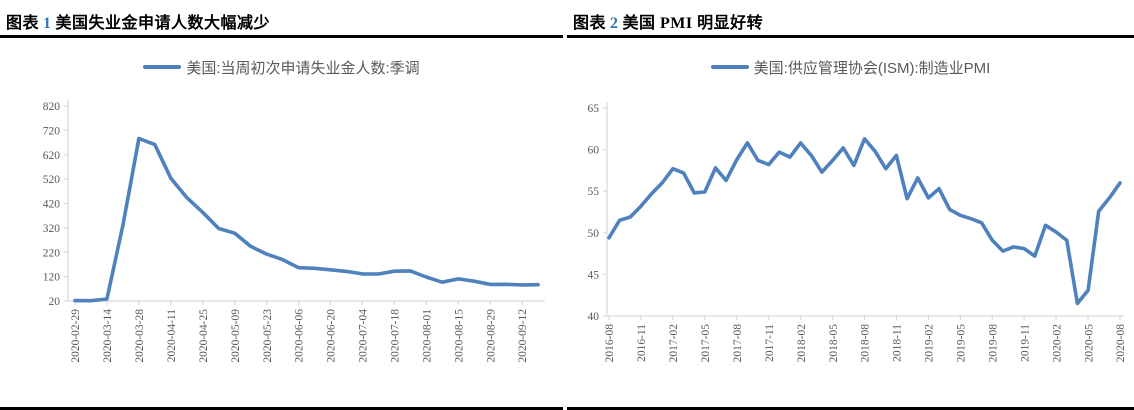 The image size is (1134, 410). Describe the element at coordinates (281, 19) in the screenshot. I see `figure-1-title: 图表 1 美国失业金申请人数大幅减少` at that location.